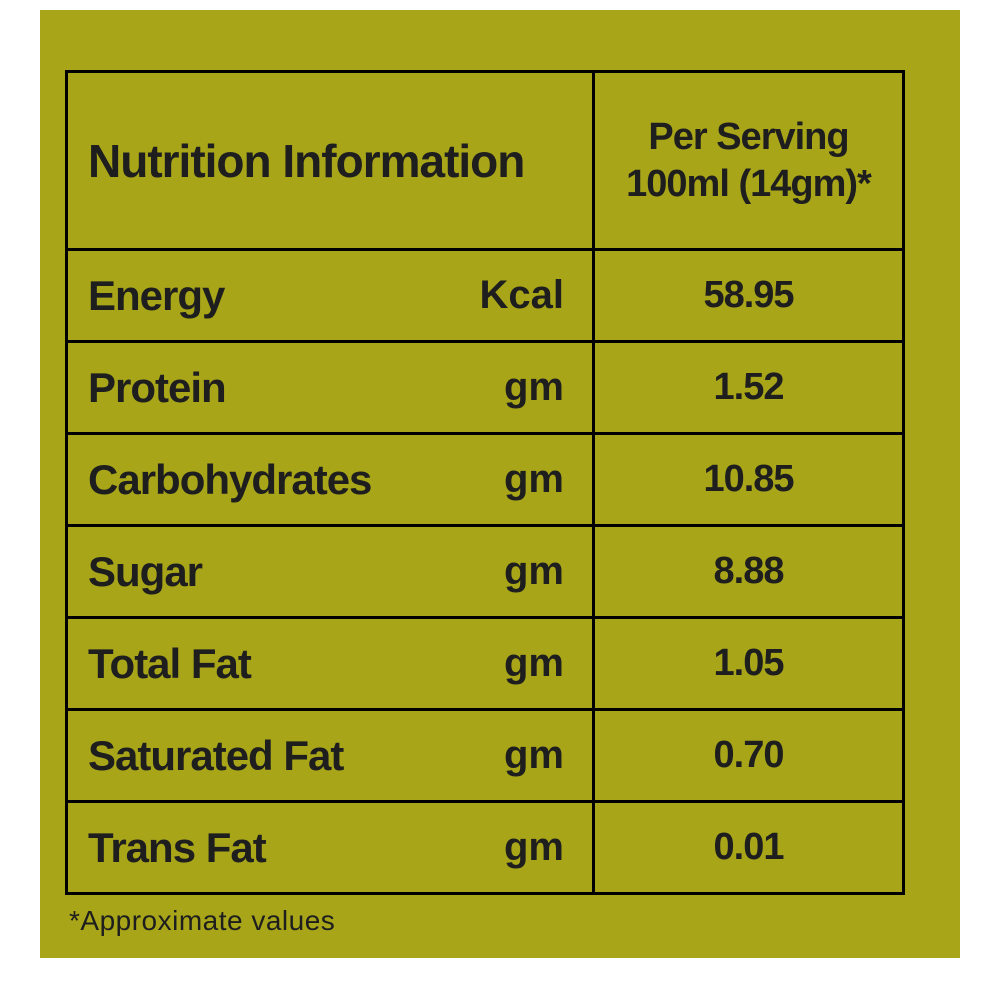 Image resolution: width=1000 pixels, height=1000 pixels. What do you see at coordinates (749, 847) in the screenshot?
I see `nutrient-value: 0.01` at bounding box center [749, 847].